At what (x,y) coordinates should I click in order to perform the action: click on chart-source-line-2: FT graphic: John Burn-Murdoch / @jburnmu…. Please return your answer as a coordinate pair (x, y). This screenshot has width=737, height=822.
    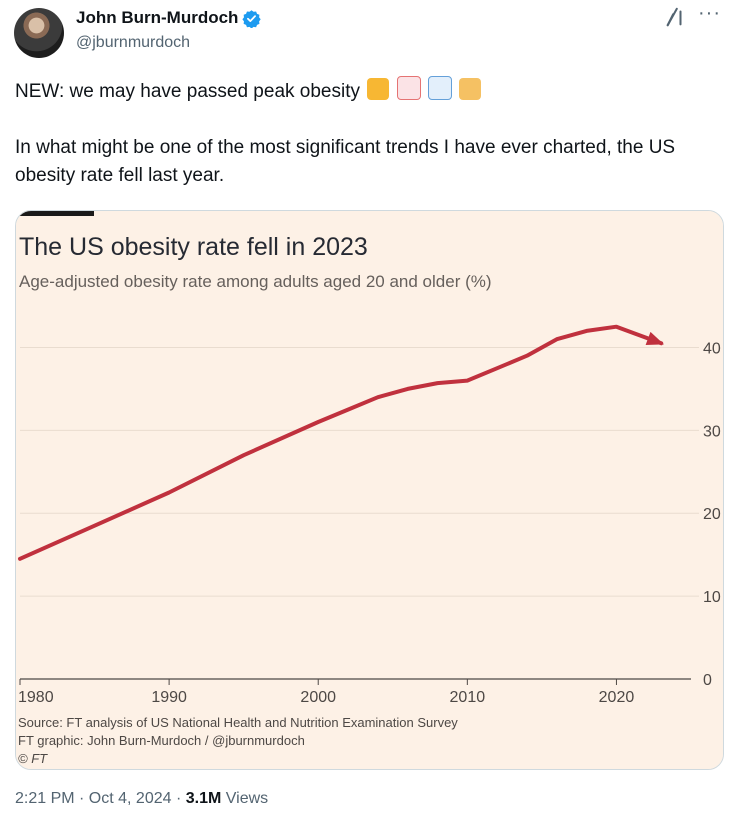
    Looking at the image, I should click on (161, 740).